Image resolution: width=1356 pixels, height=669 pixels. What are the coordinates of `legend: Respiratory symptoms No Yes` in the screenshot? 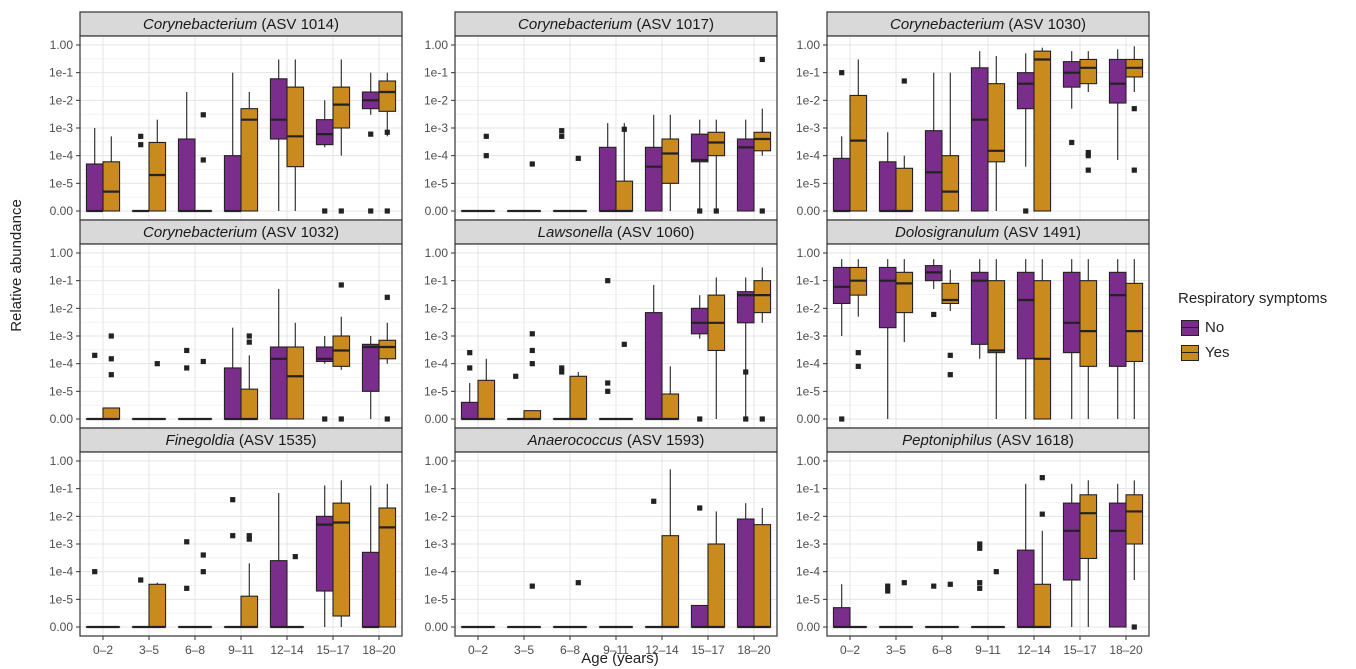 It's located at (1252, 327).